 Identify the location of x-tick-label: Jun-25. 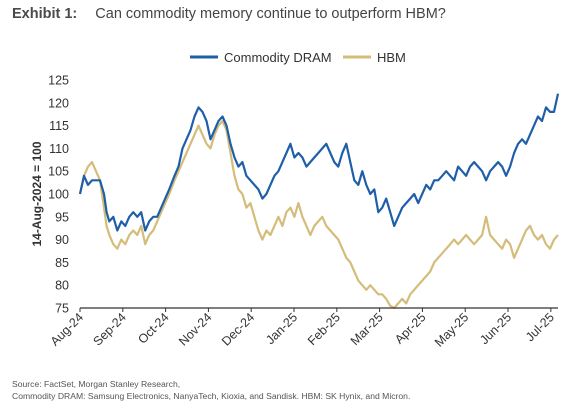
(495, 328).